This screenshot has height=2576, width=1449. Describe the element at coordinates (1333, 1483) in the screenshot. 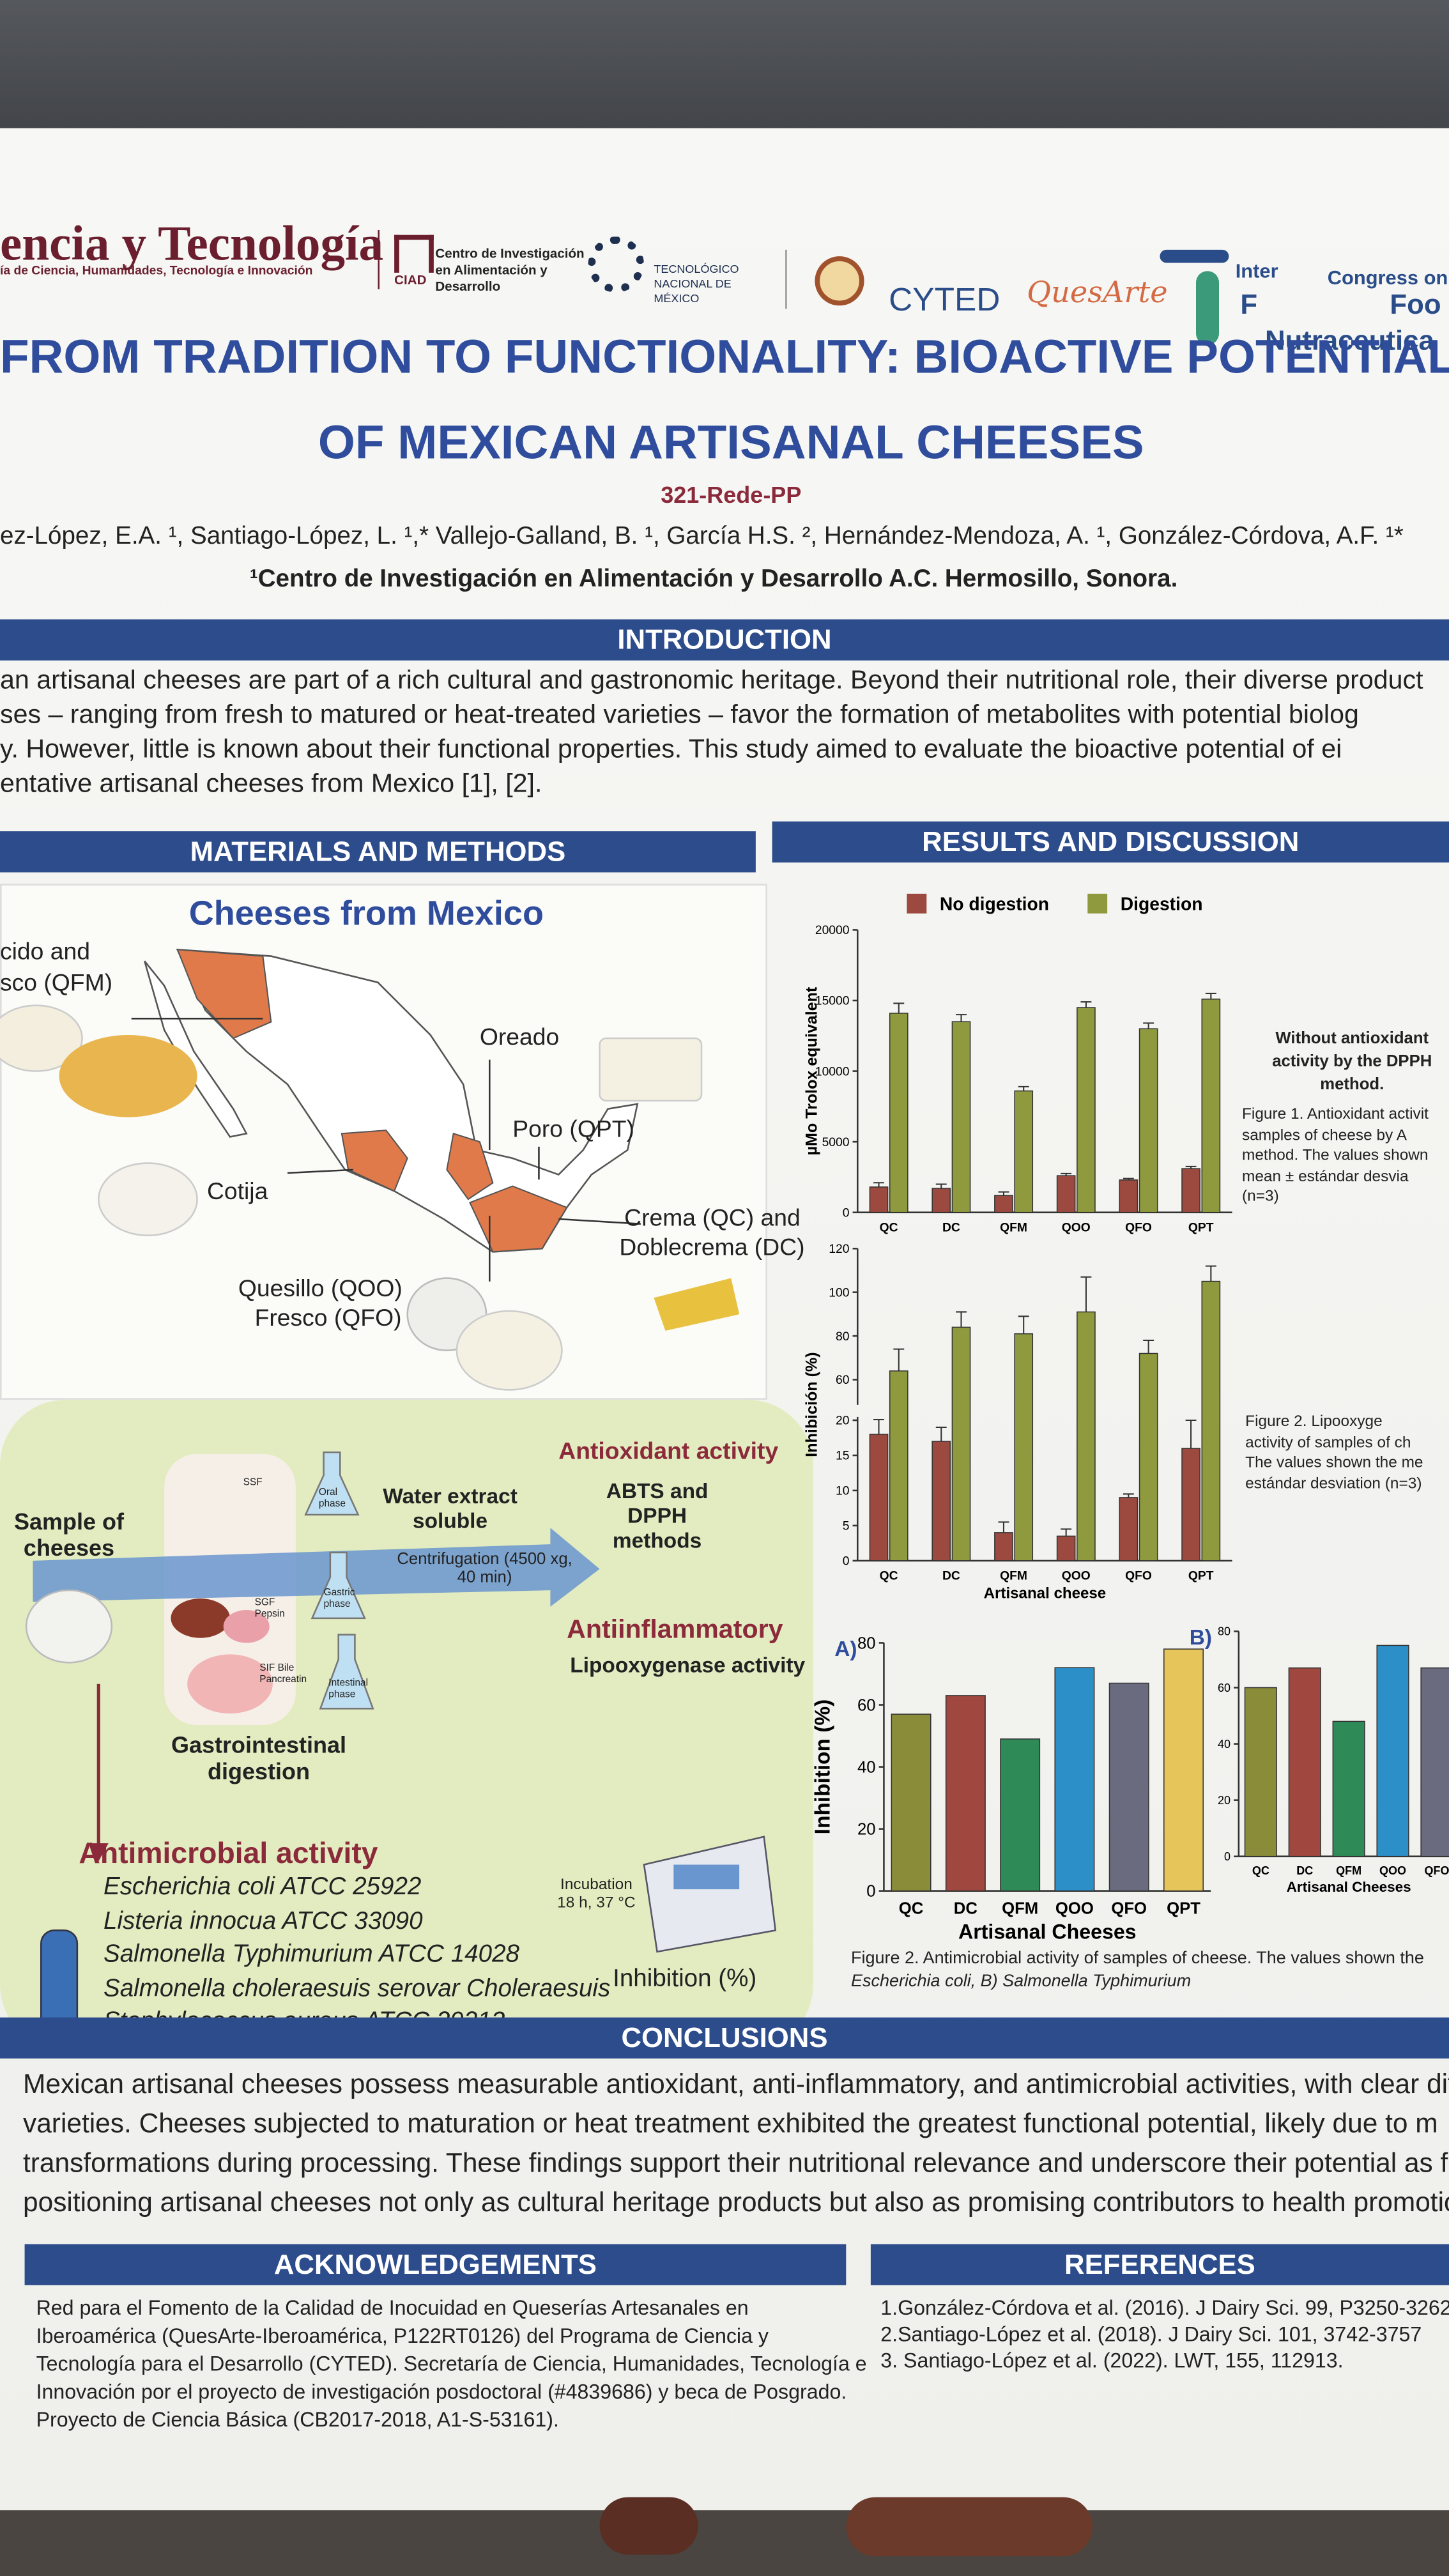

I see `caption-line: estándar desviation (n=3)` at that location.